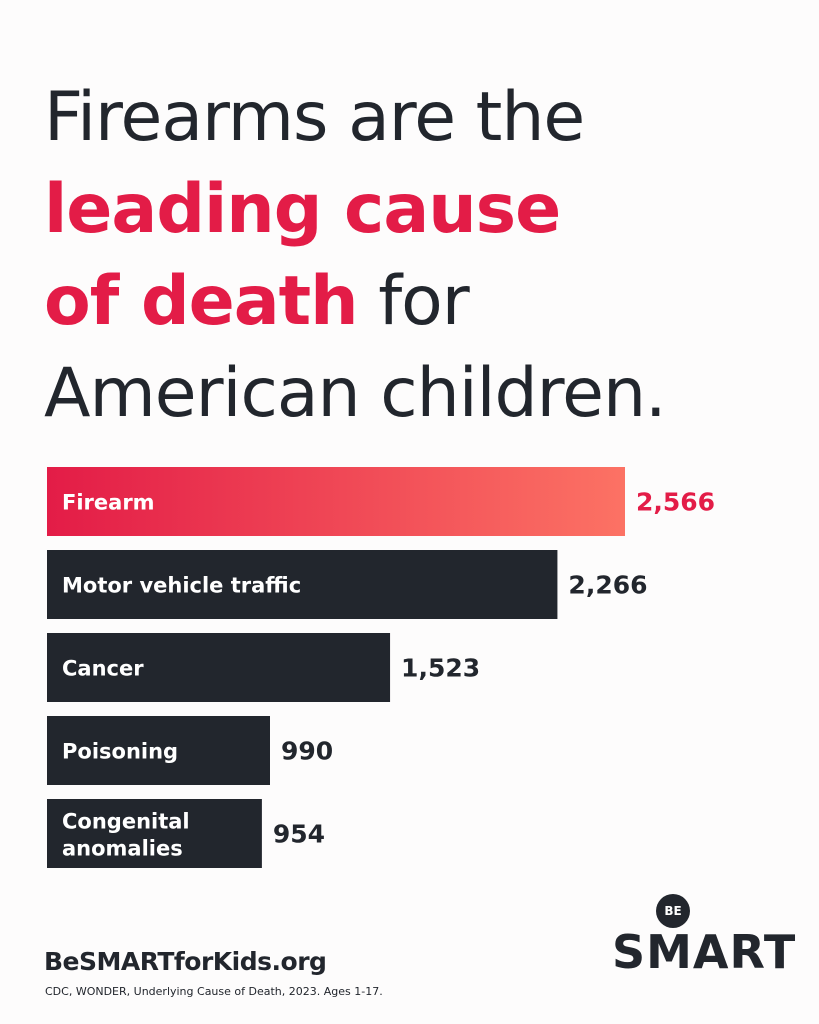  What do you see at coordinates (103, 669) in the screenshot?
I see `bar-label-cancer: Cancer` at bounding box center [103, 669].